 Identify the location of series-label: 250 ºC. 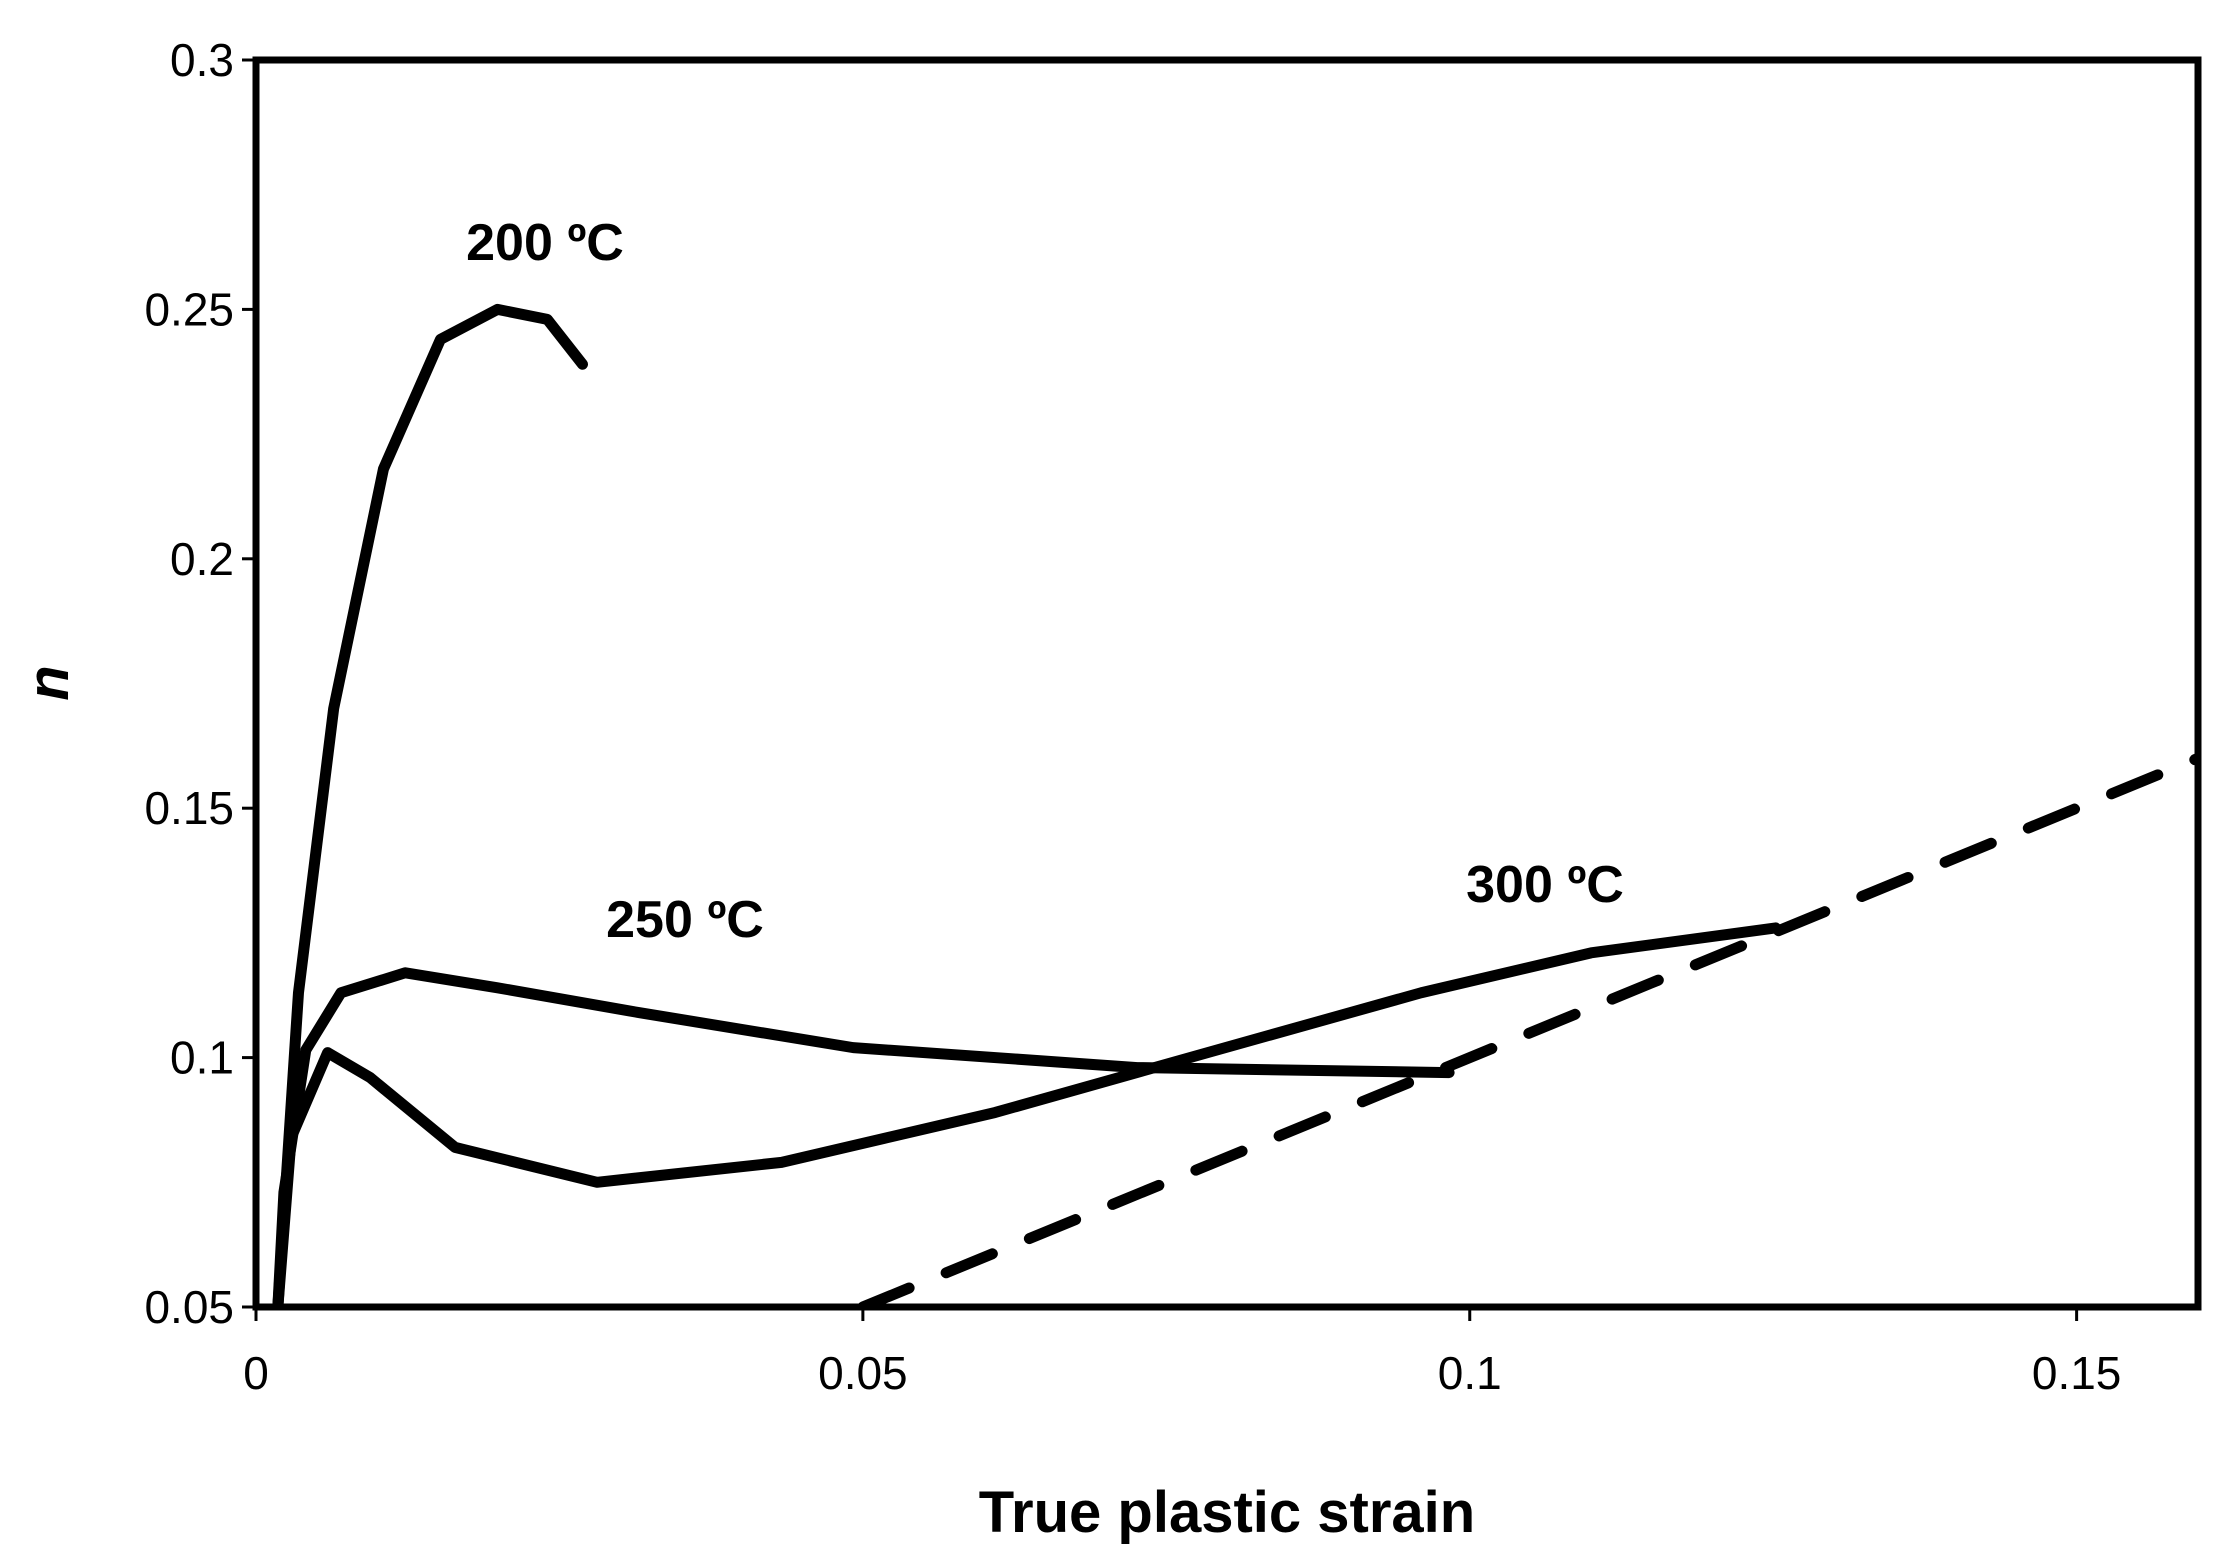
(685, 920).